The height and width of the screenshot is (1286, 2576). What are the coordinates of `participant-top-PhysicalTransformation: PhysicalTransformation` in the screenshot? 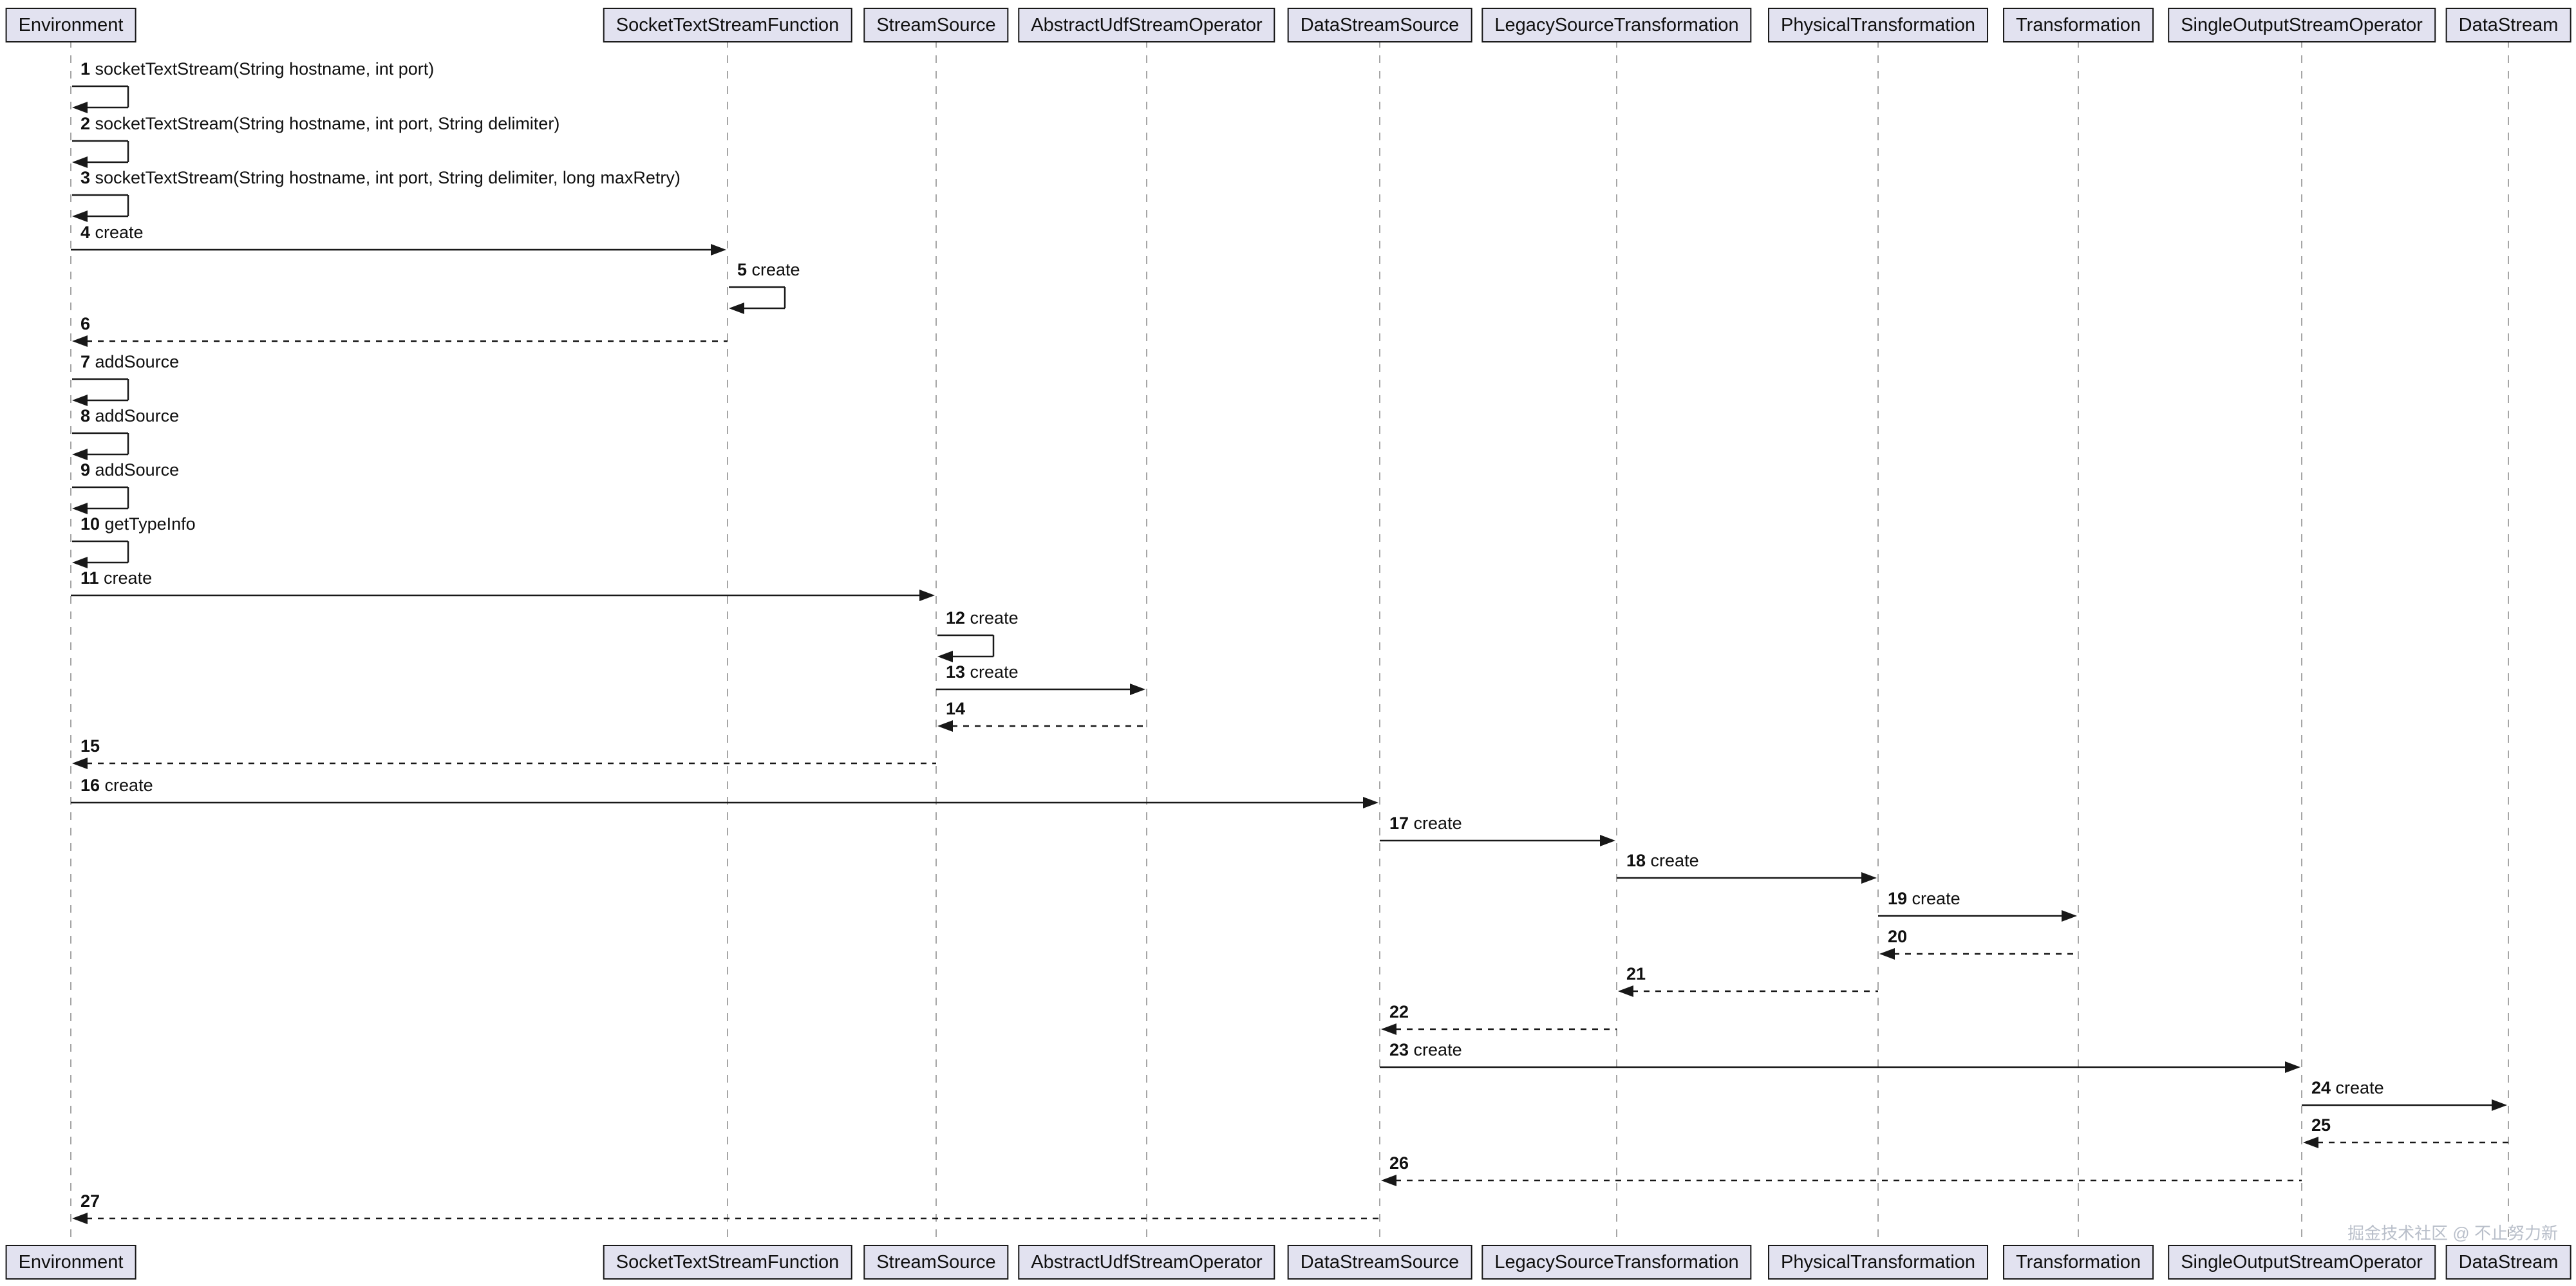 It's located at (1878, 25).